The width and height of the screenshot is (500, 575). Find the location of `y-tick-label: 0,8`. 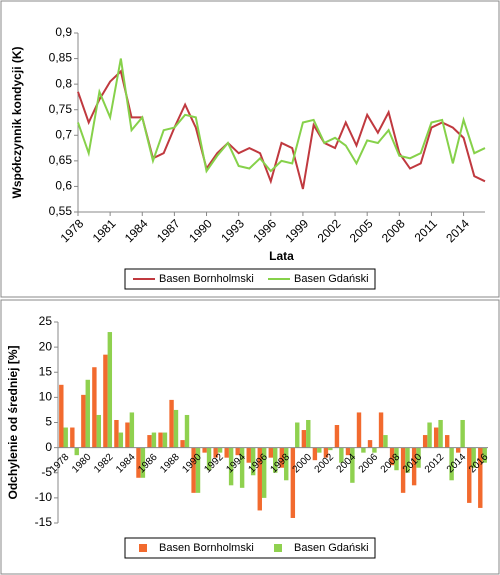

y-tick-label: 0,8 is located at coordinates (63, 83).